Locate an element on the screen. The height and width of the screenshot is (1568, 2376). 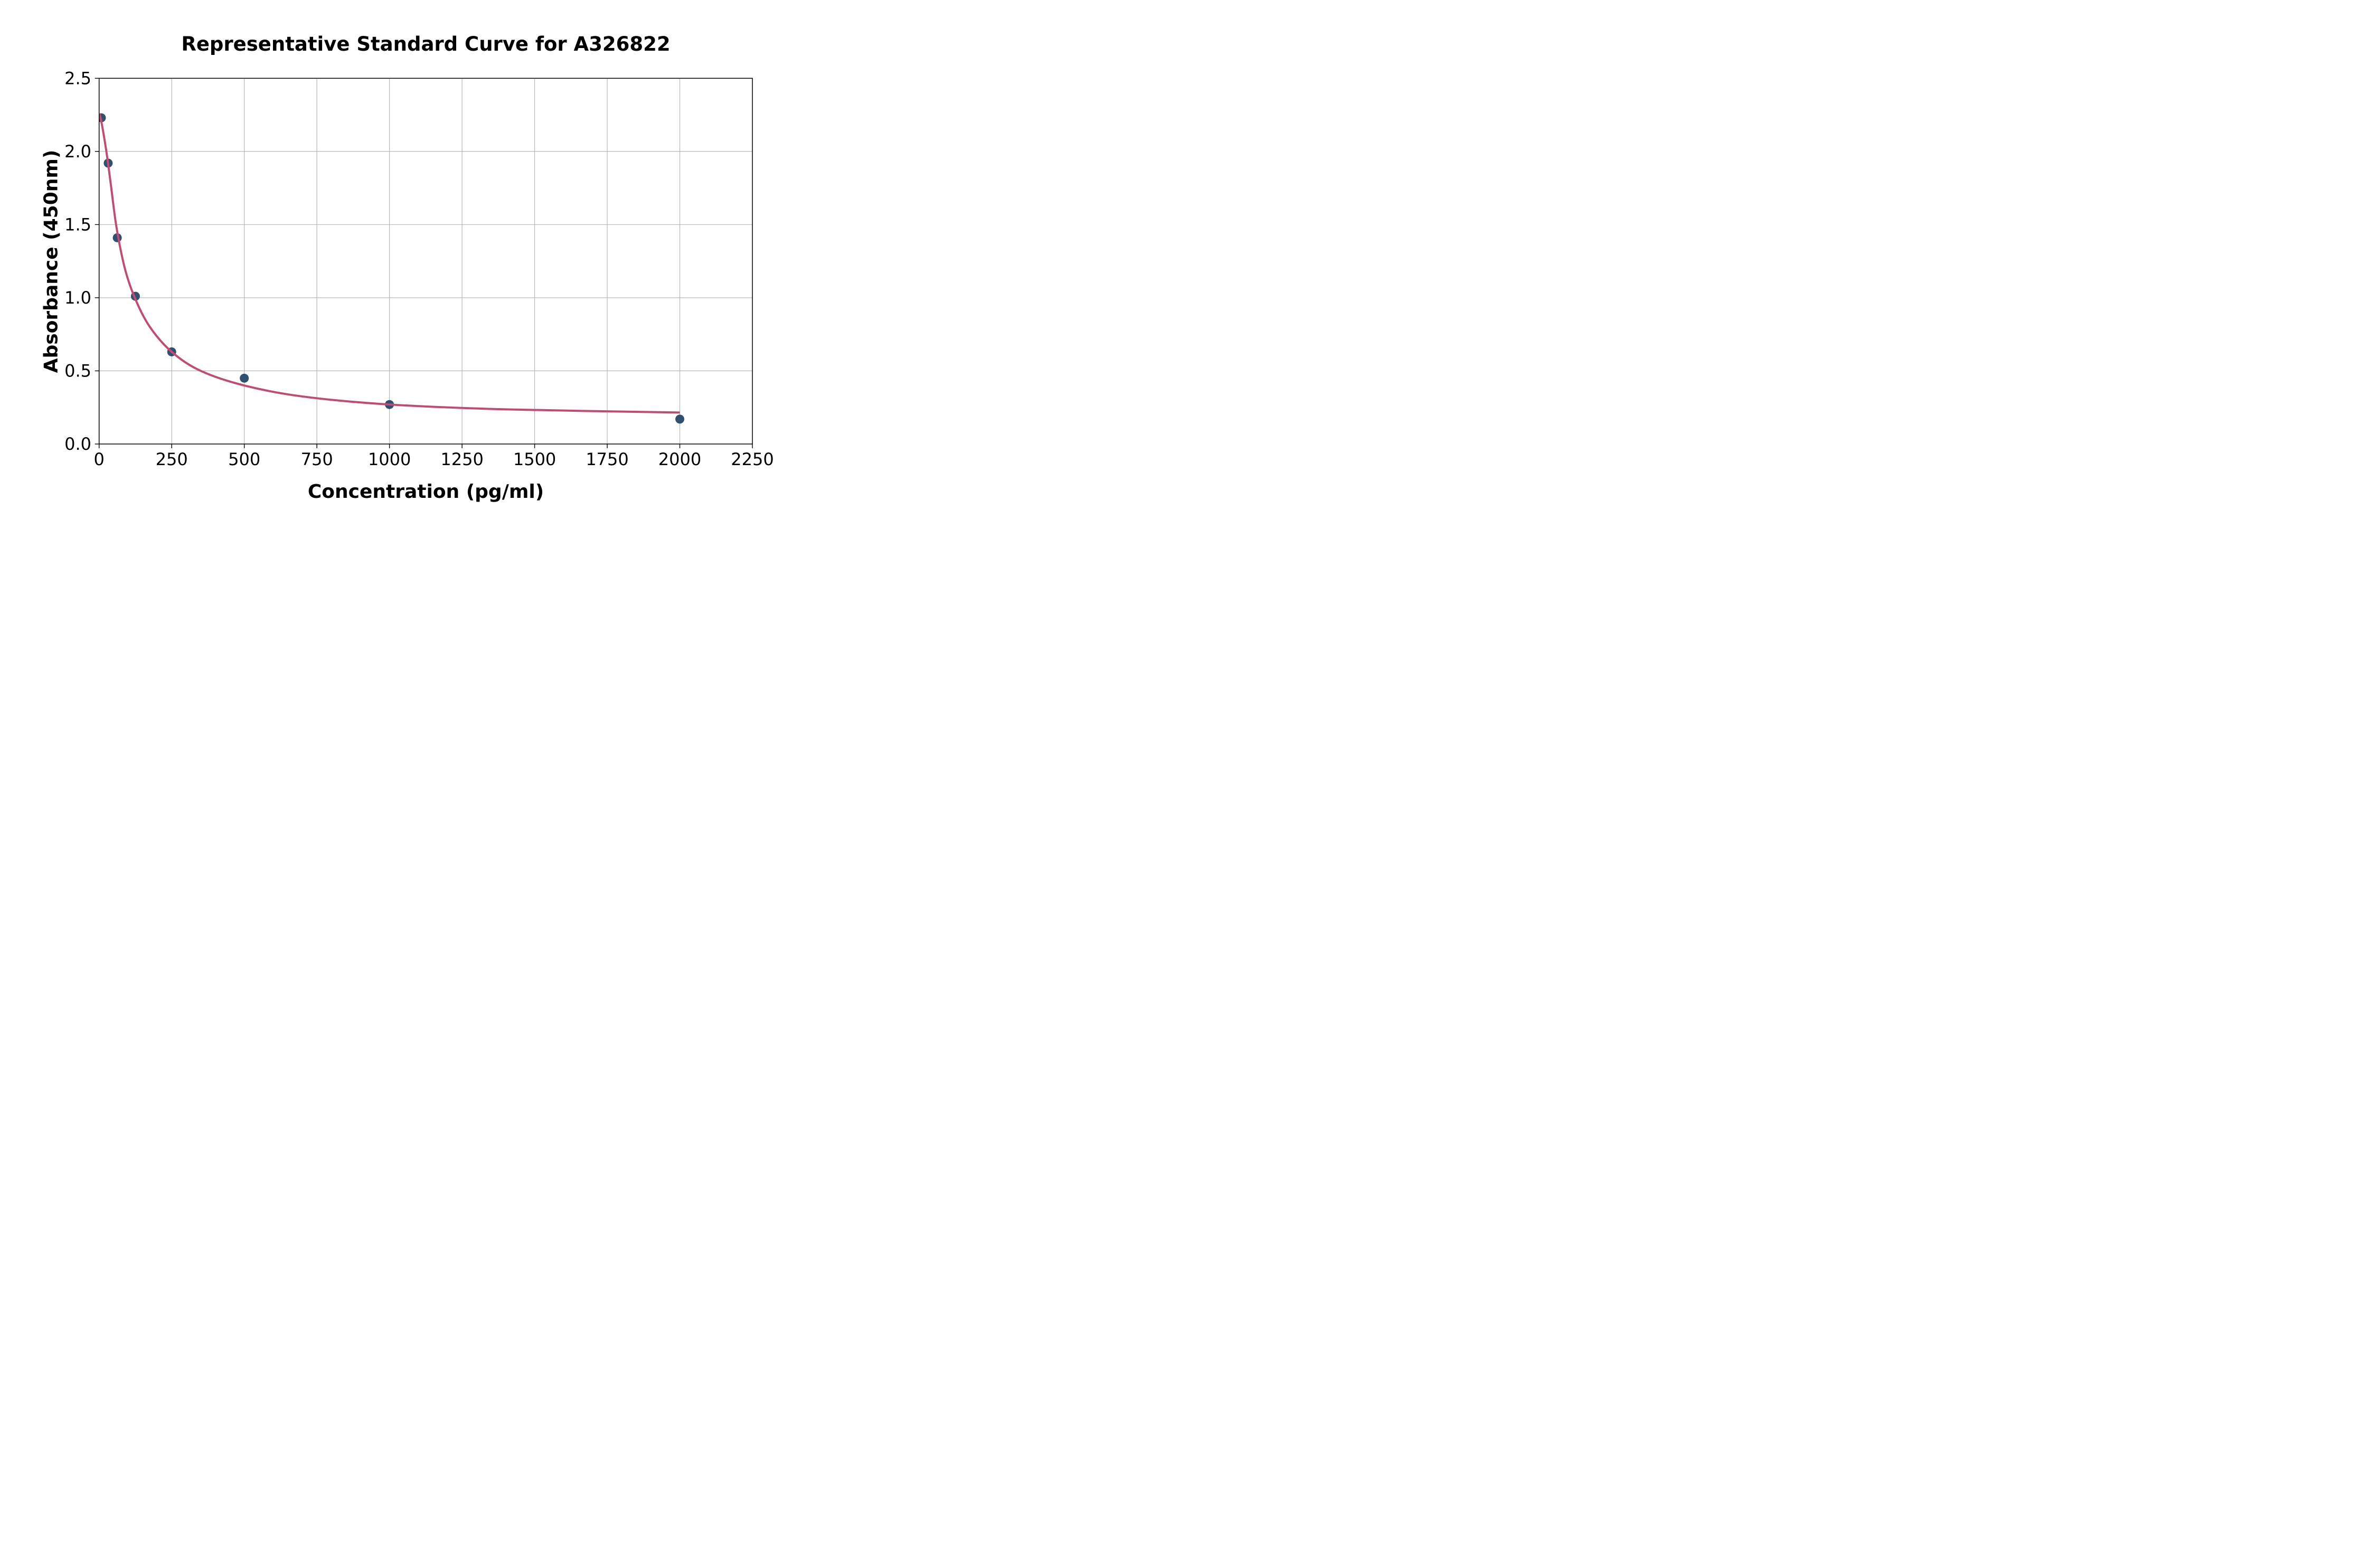
x-tick-label: 500 is located at coordinates (244, 459).